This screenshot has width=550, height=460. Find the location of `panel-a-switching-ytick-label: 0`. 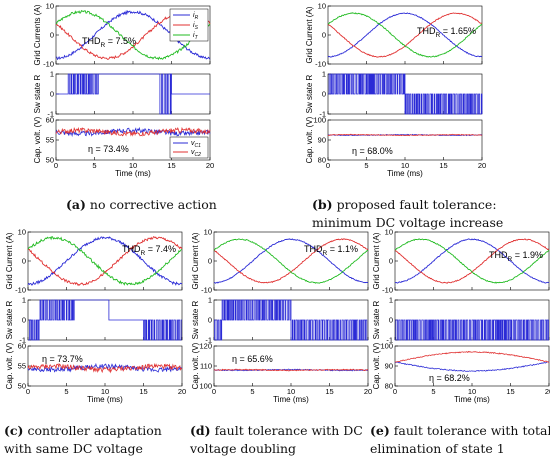

panel-a-switching-ytick-label: 0 is located at coordinates (52, 94).